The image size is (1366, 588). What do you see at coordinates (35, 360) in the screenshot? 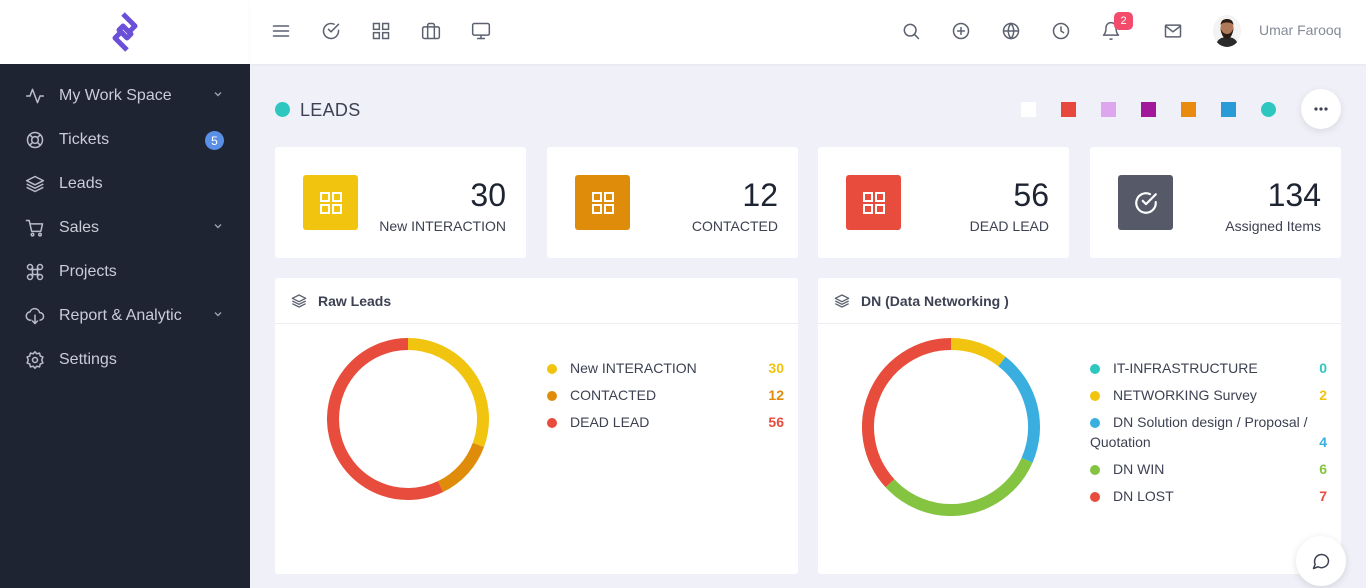
I see `gear-icon` at bounding box center [35, 360].